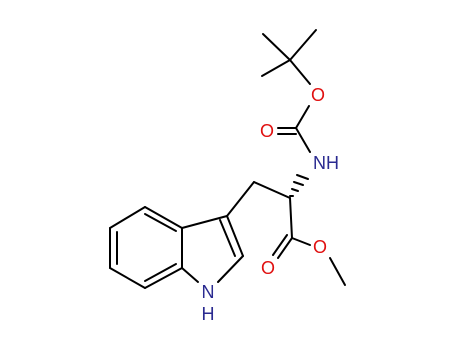 This screenshot has width=455, height=350. Describe the element at coordinates (208, 292) in the screenshot. I see `atom-label: N` at that location.